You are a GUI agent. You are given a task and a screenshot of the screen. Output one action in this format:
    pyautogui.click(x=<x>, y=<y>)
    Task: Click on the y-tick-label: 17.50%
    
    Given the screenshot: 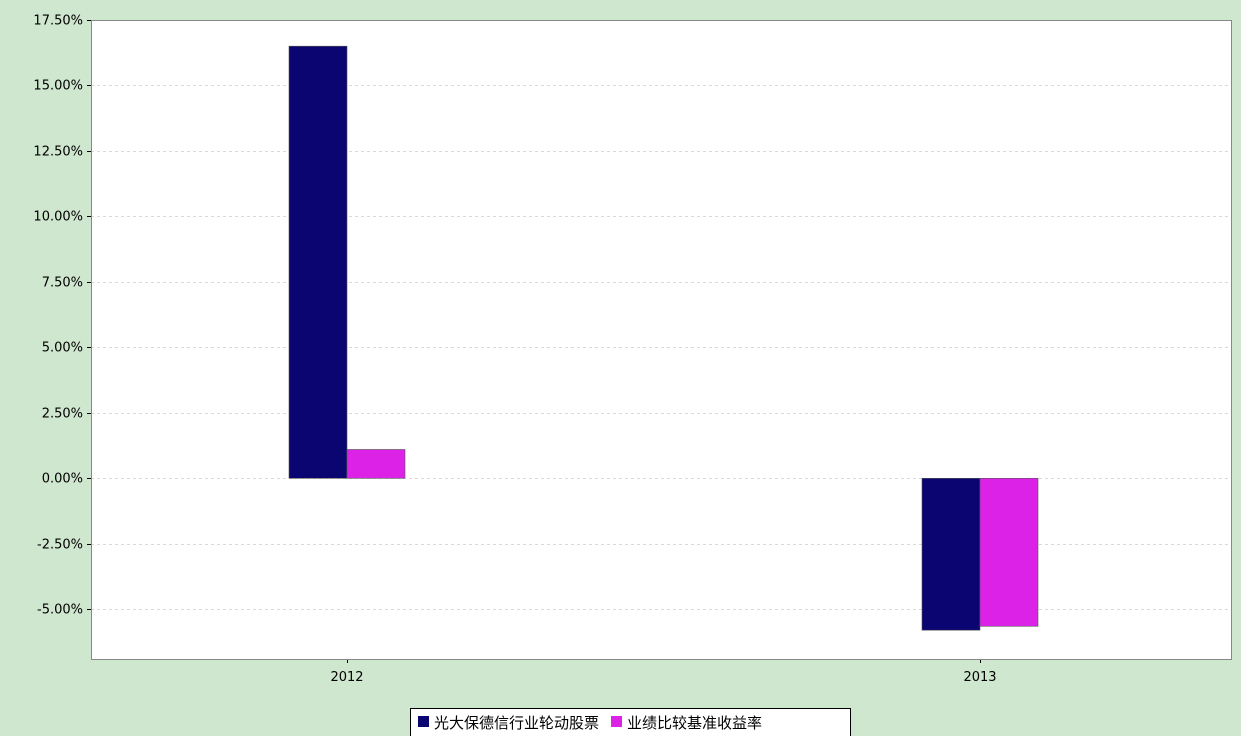 What is the action you would take?
    pyautogui.click(x=58, y=21)
    